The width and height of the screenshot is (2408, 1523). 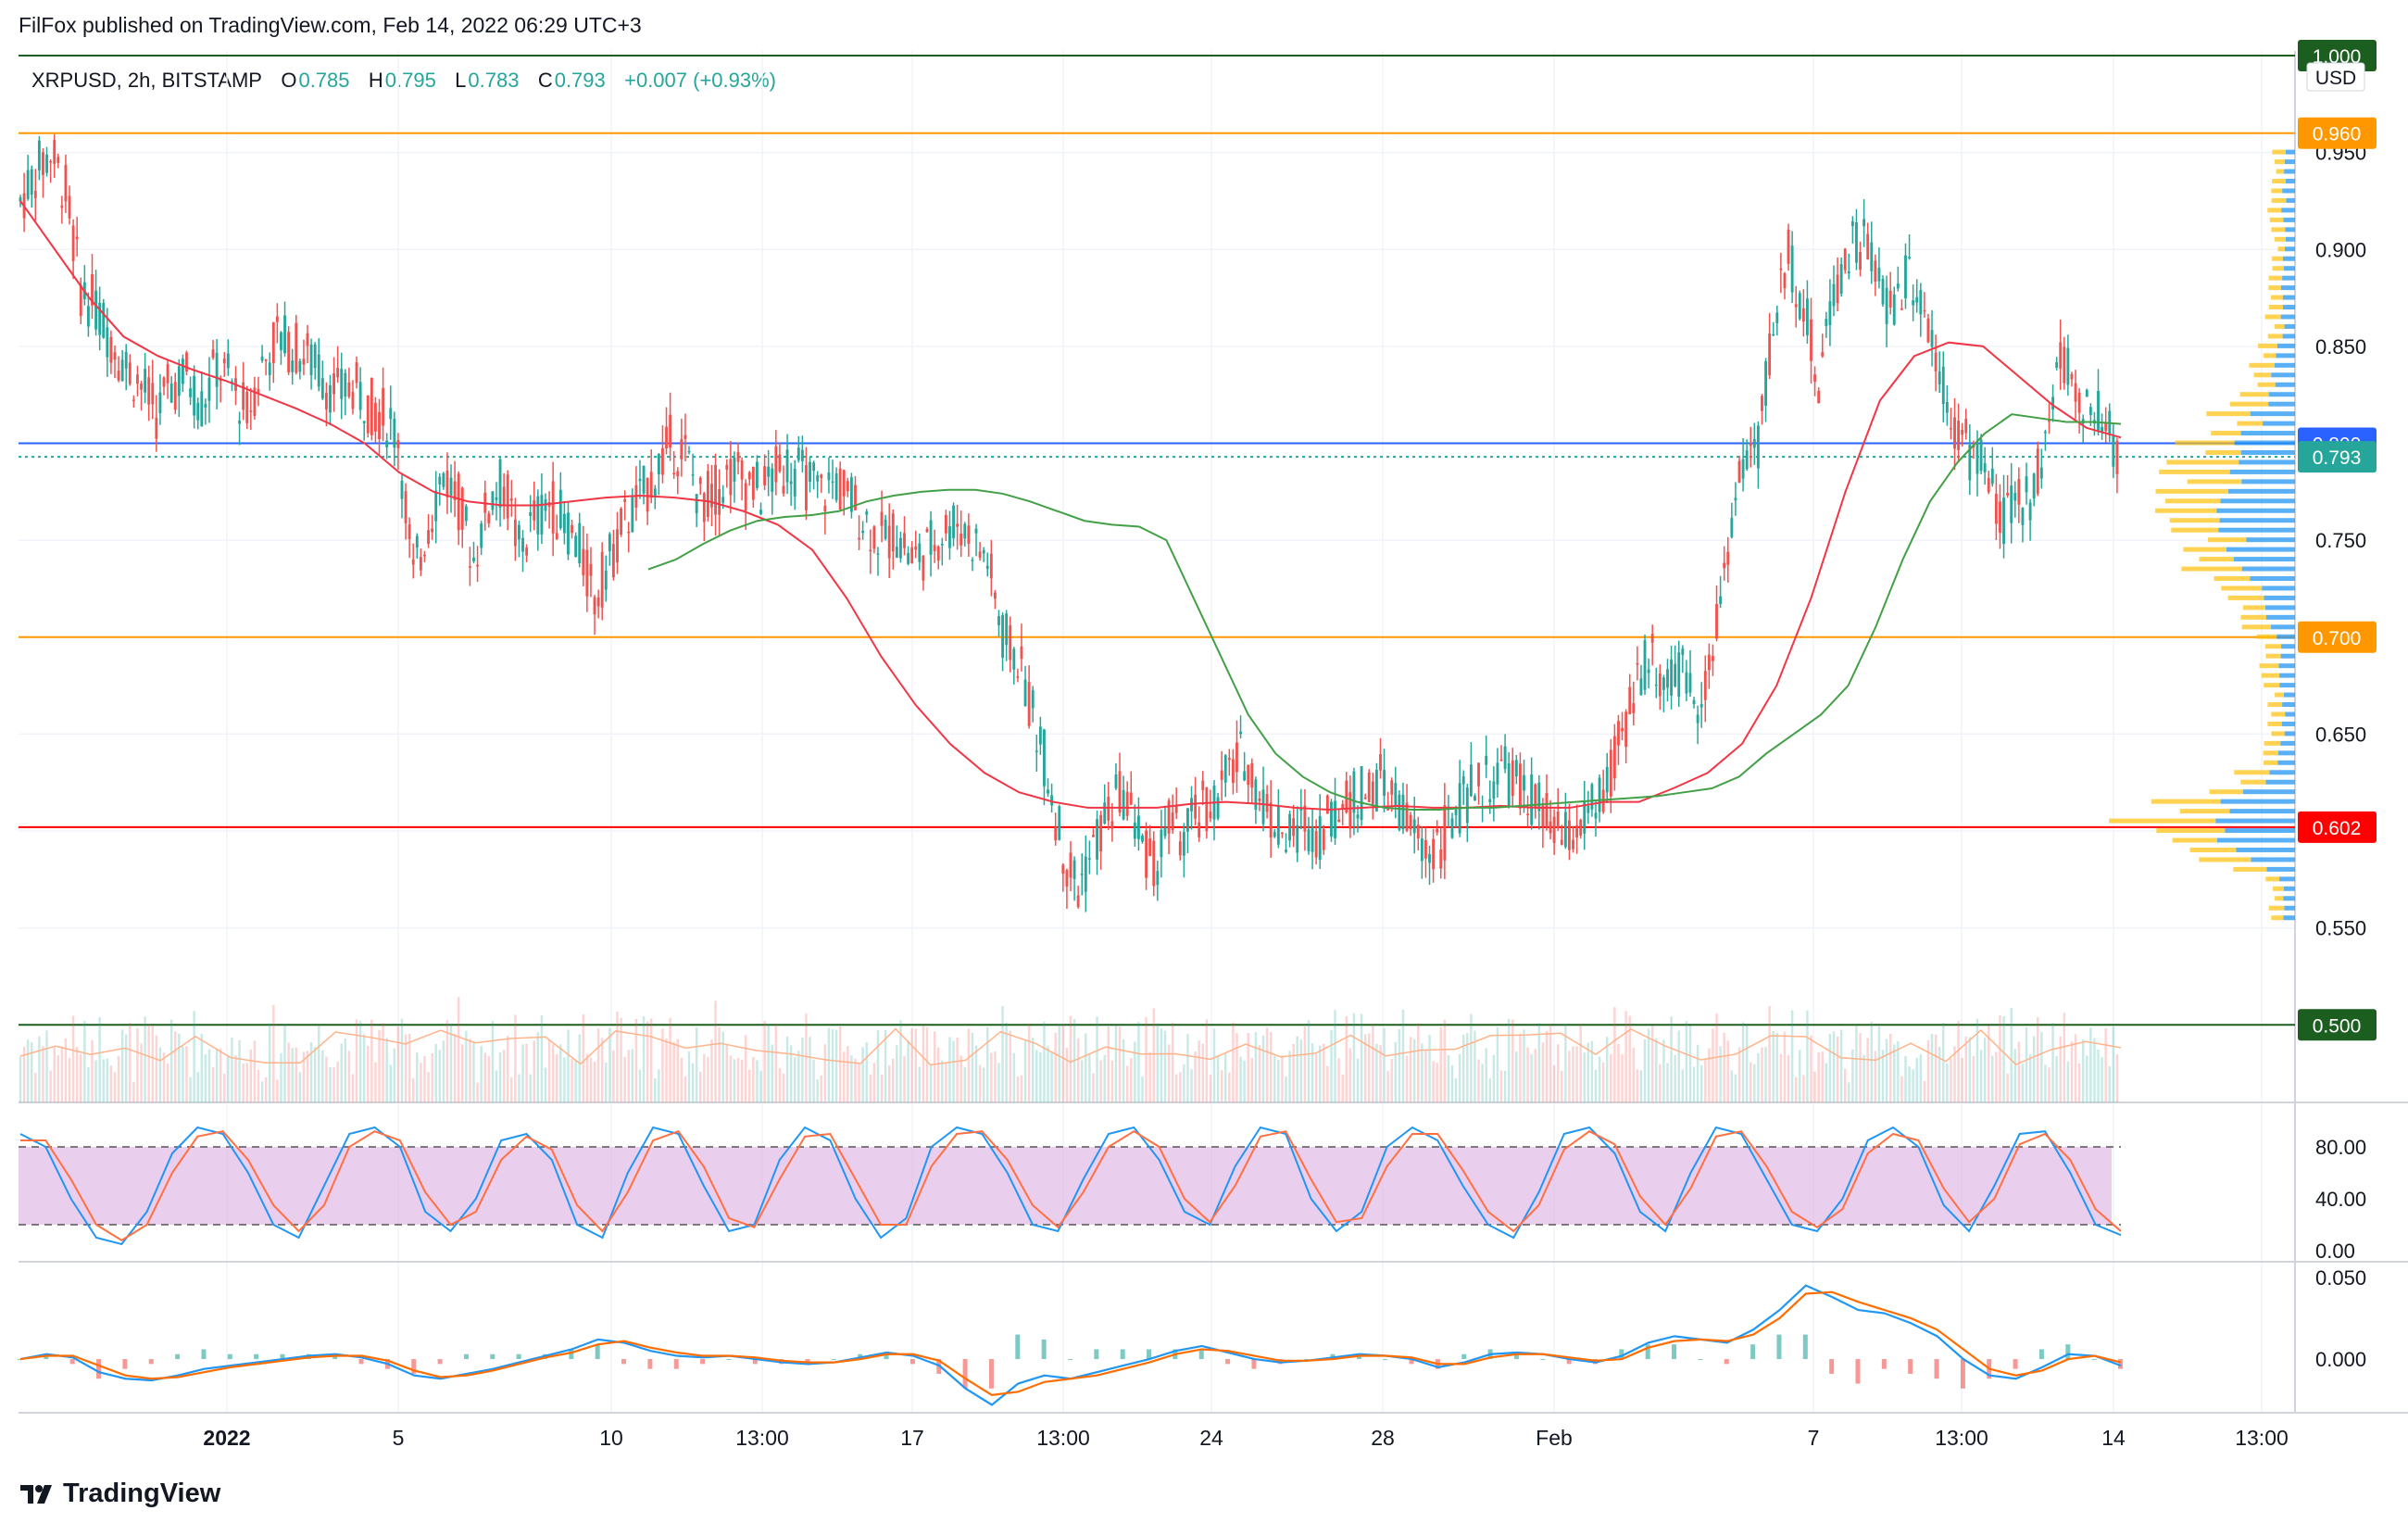 What do you see at coordinates (399, 1438) in the screenshot?
I see `x-tick-label: 5` at bounding box center [399, 1438].